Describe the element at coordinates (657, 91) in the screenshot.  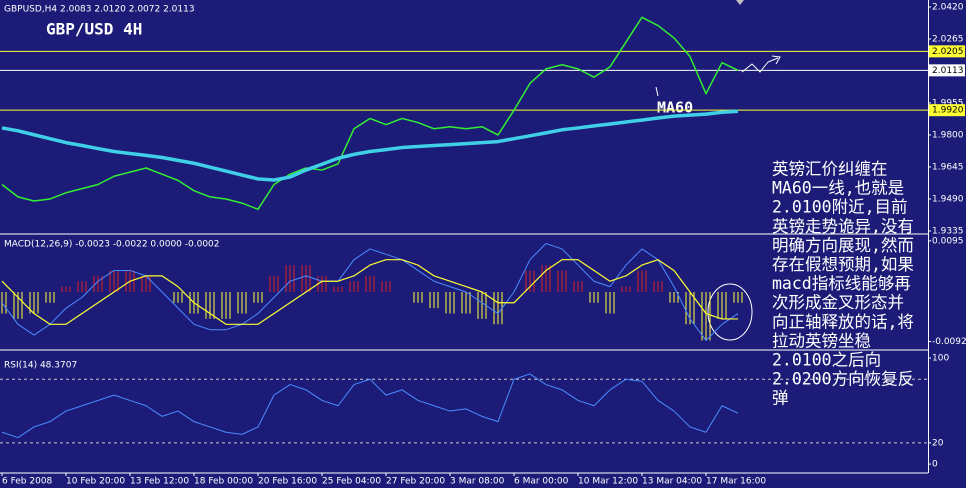
I see `pointer` at that location.